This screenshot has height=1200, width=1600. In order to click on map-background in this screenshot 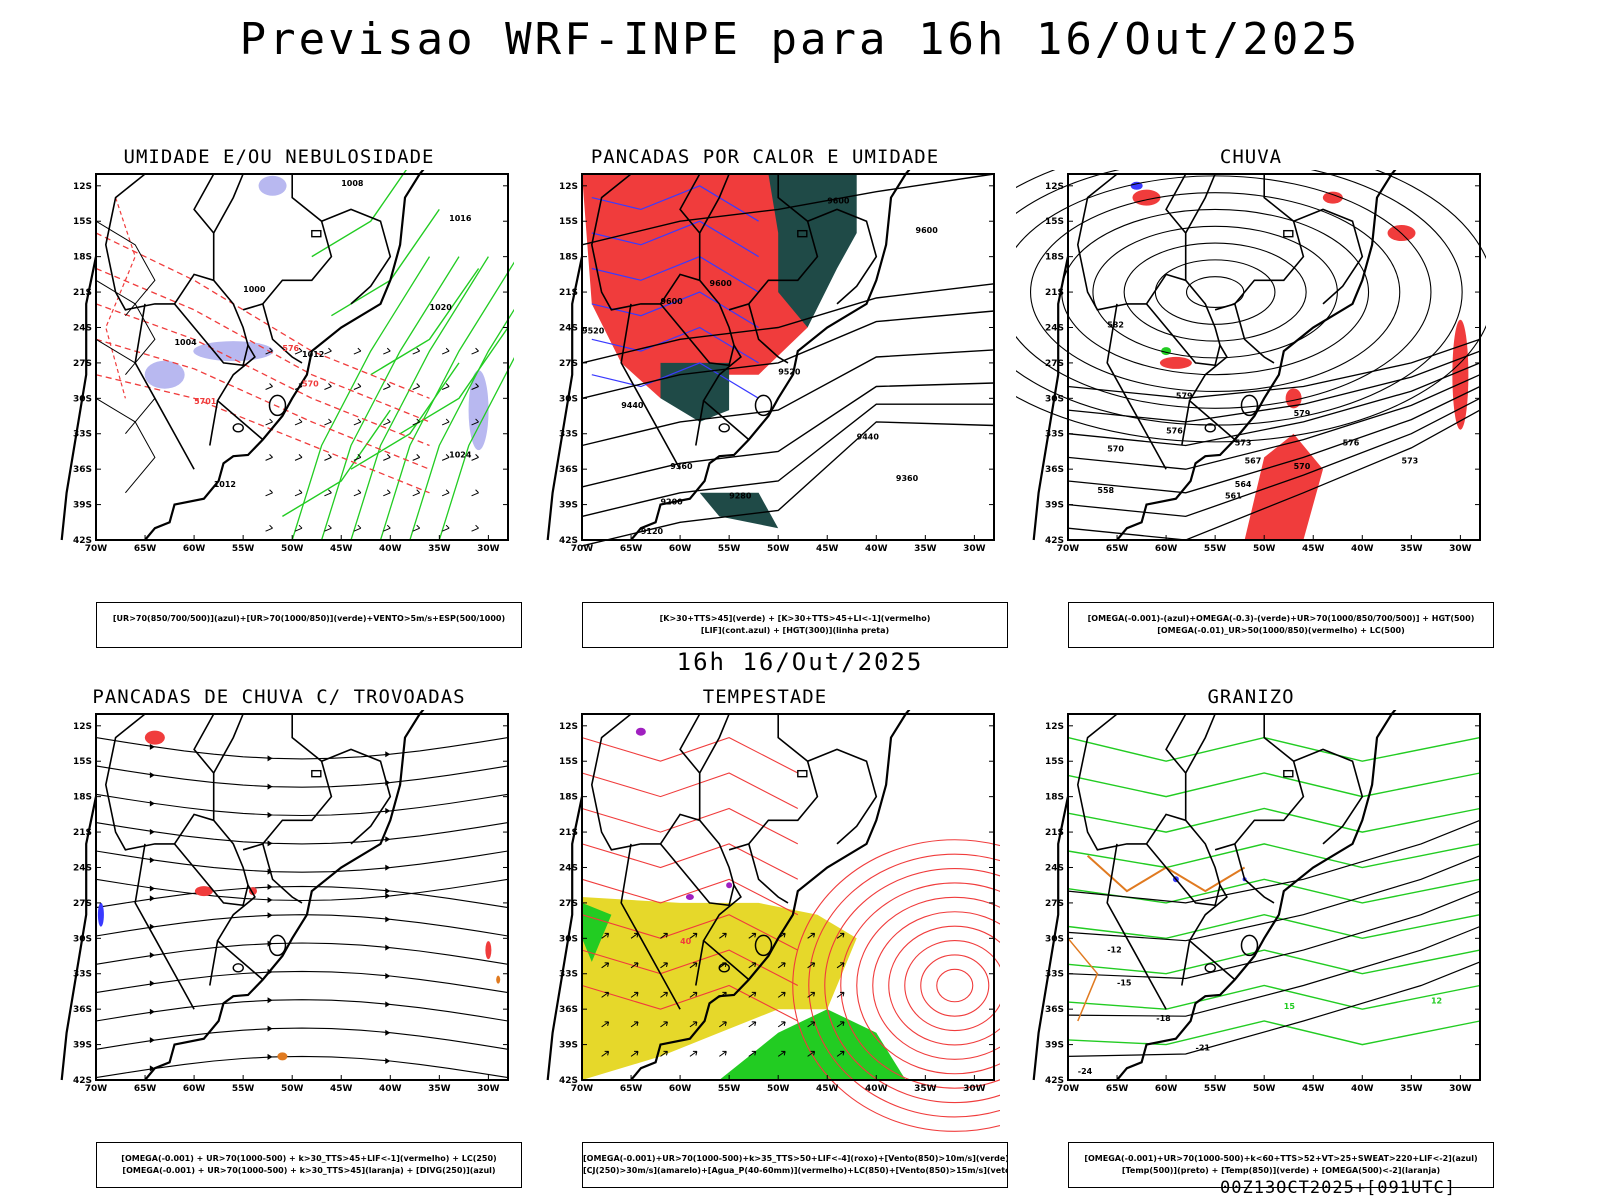, I will do `click(302, 357)`.